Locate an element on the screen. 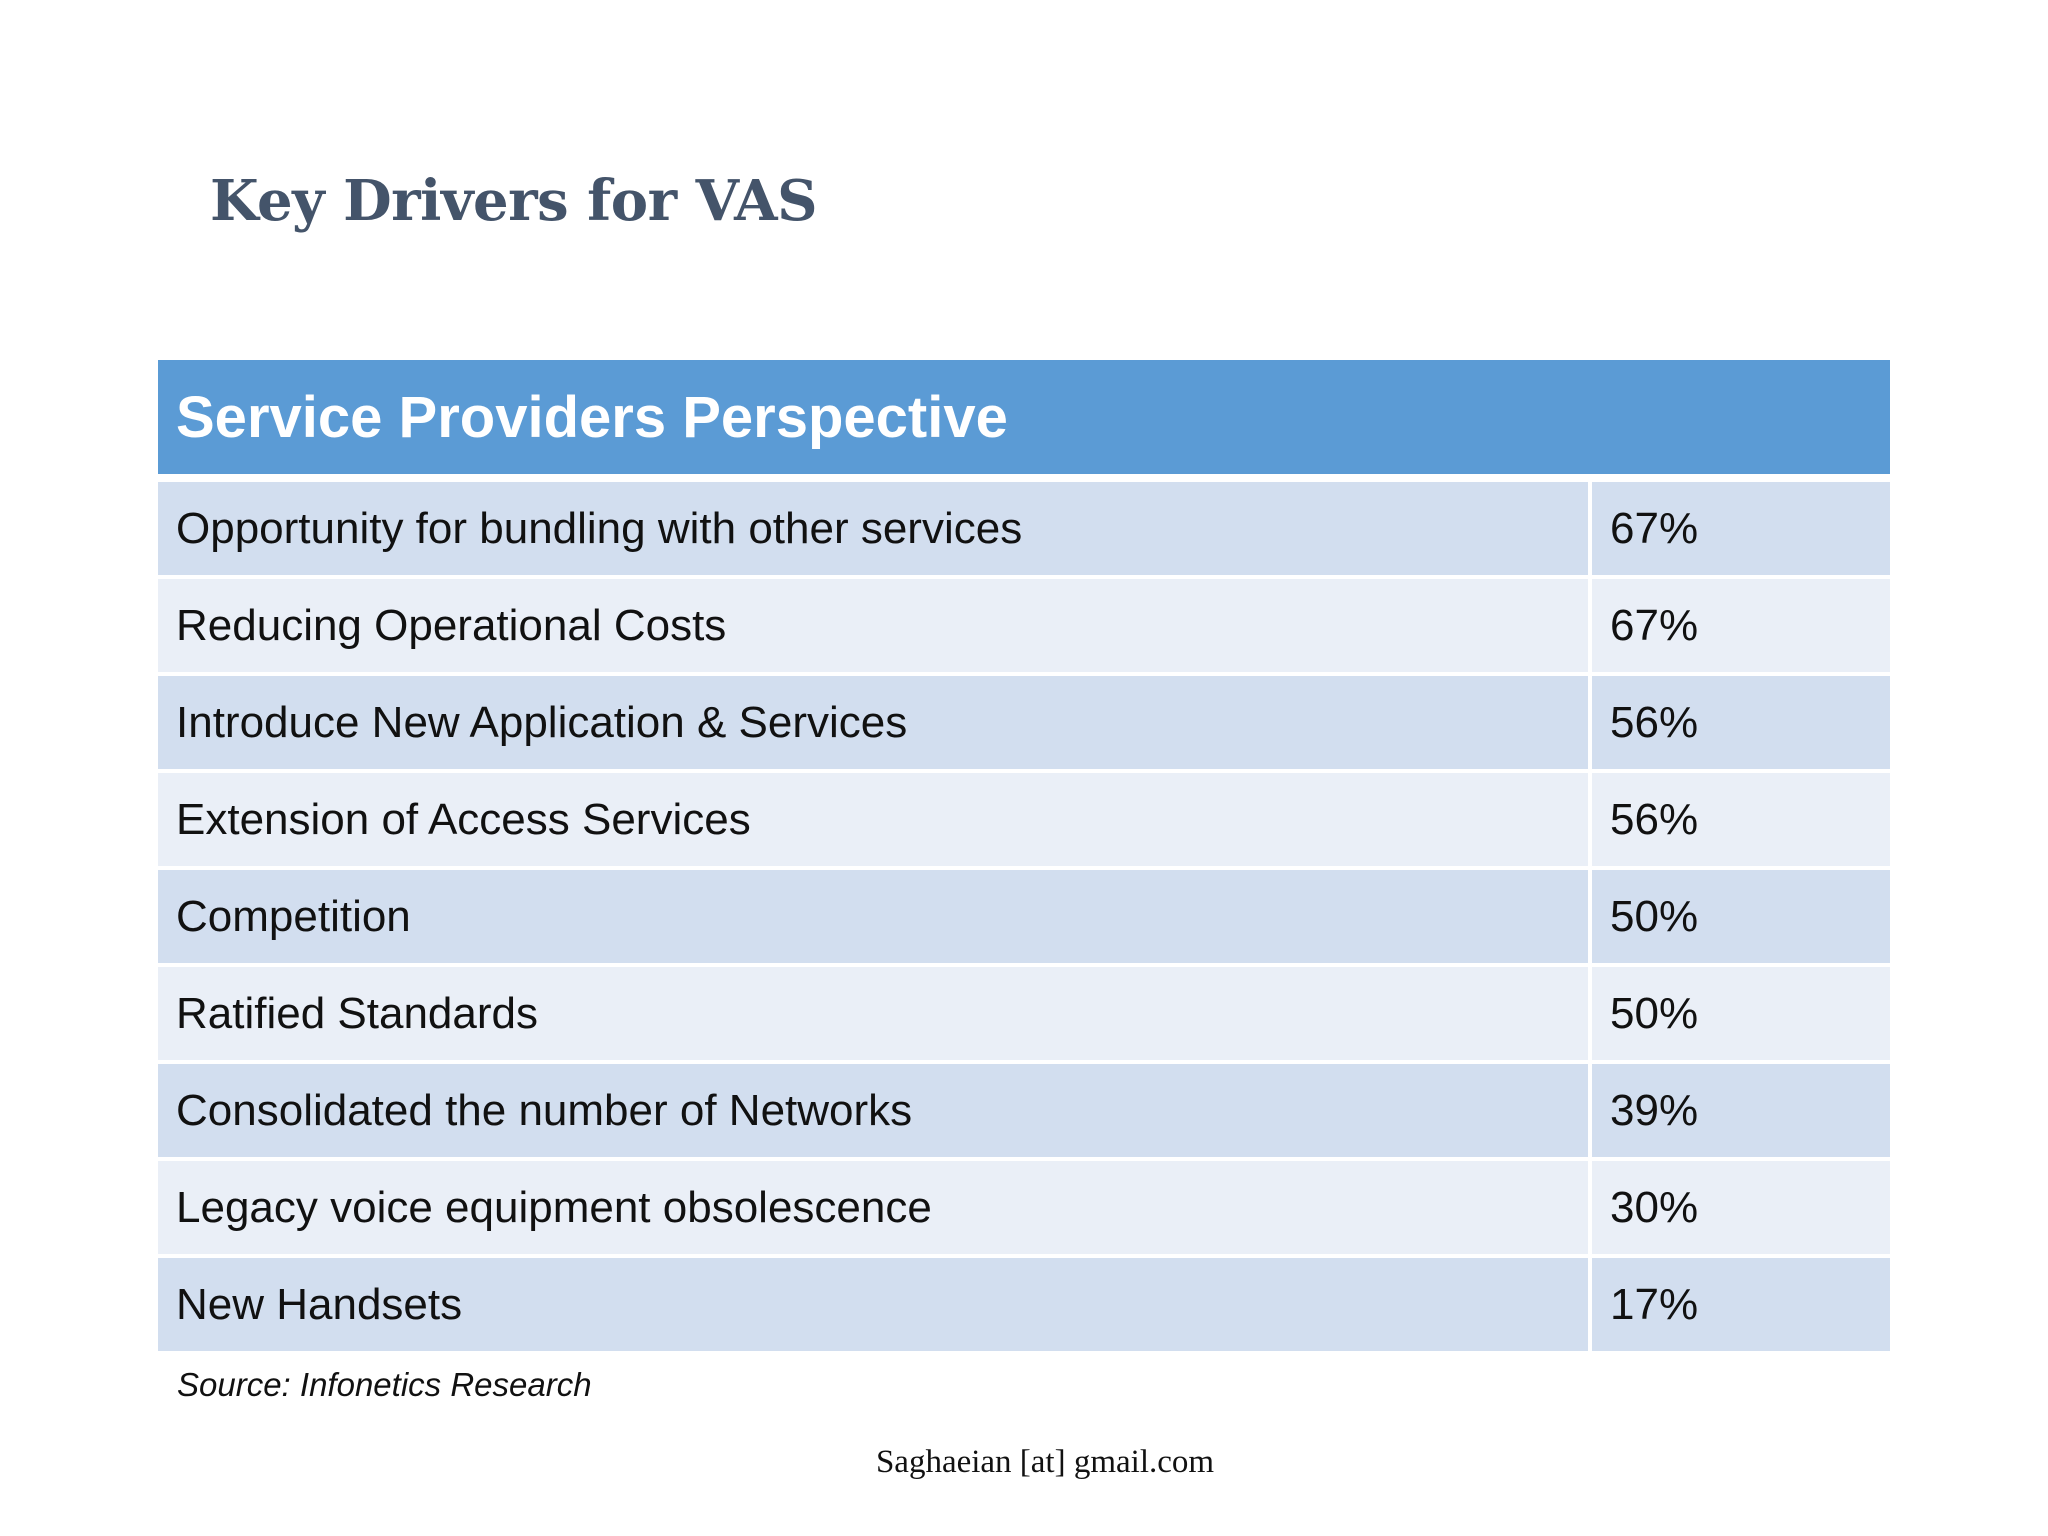  table-row: Competition 50% is located at coordinates (1024, 917).